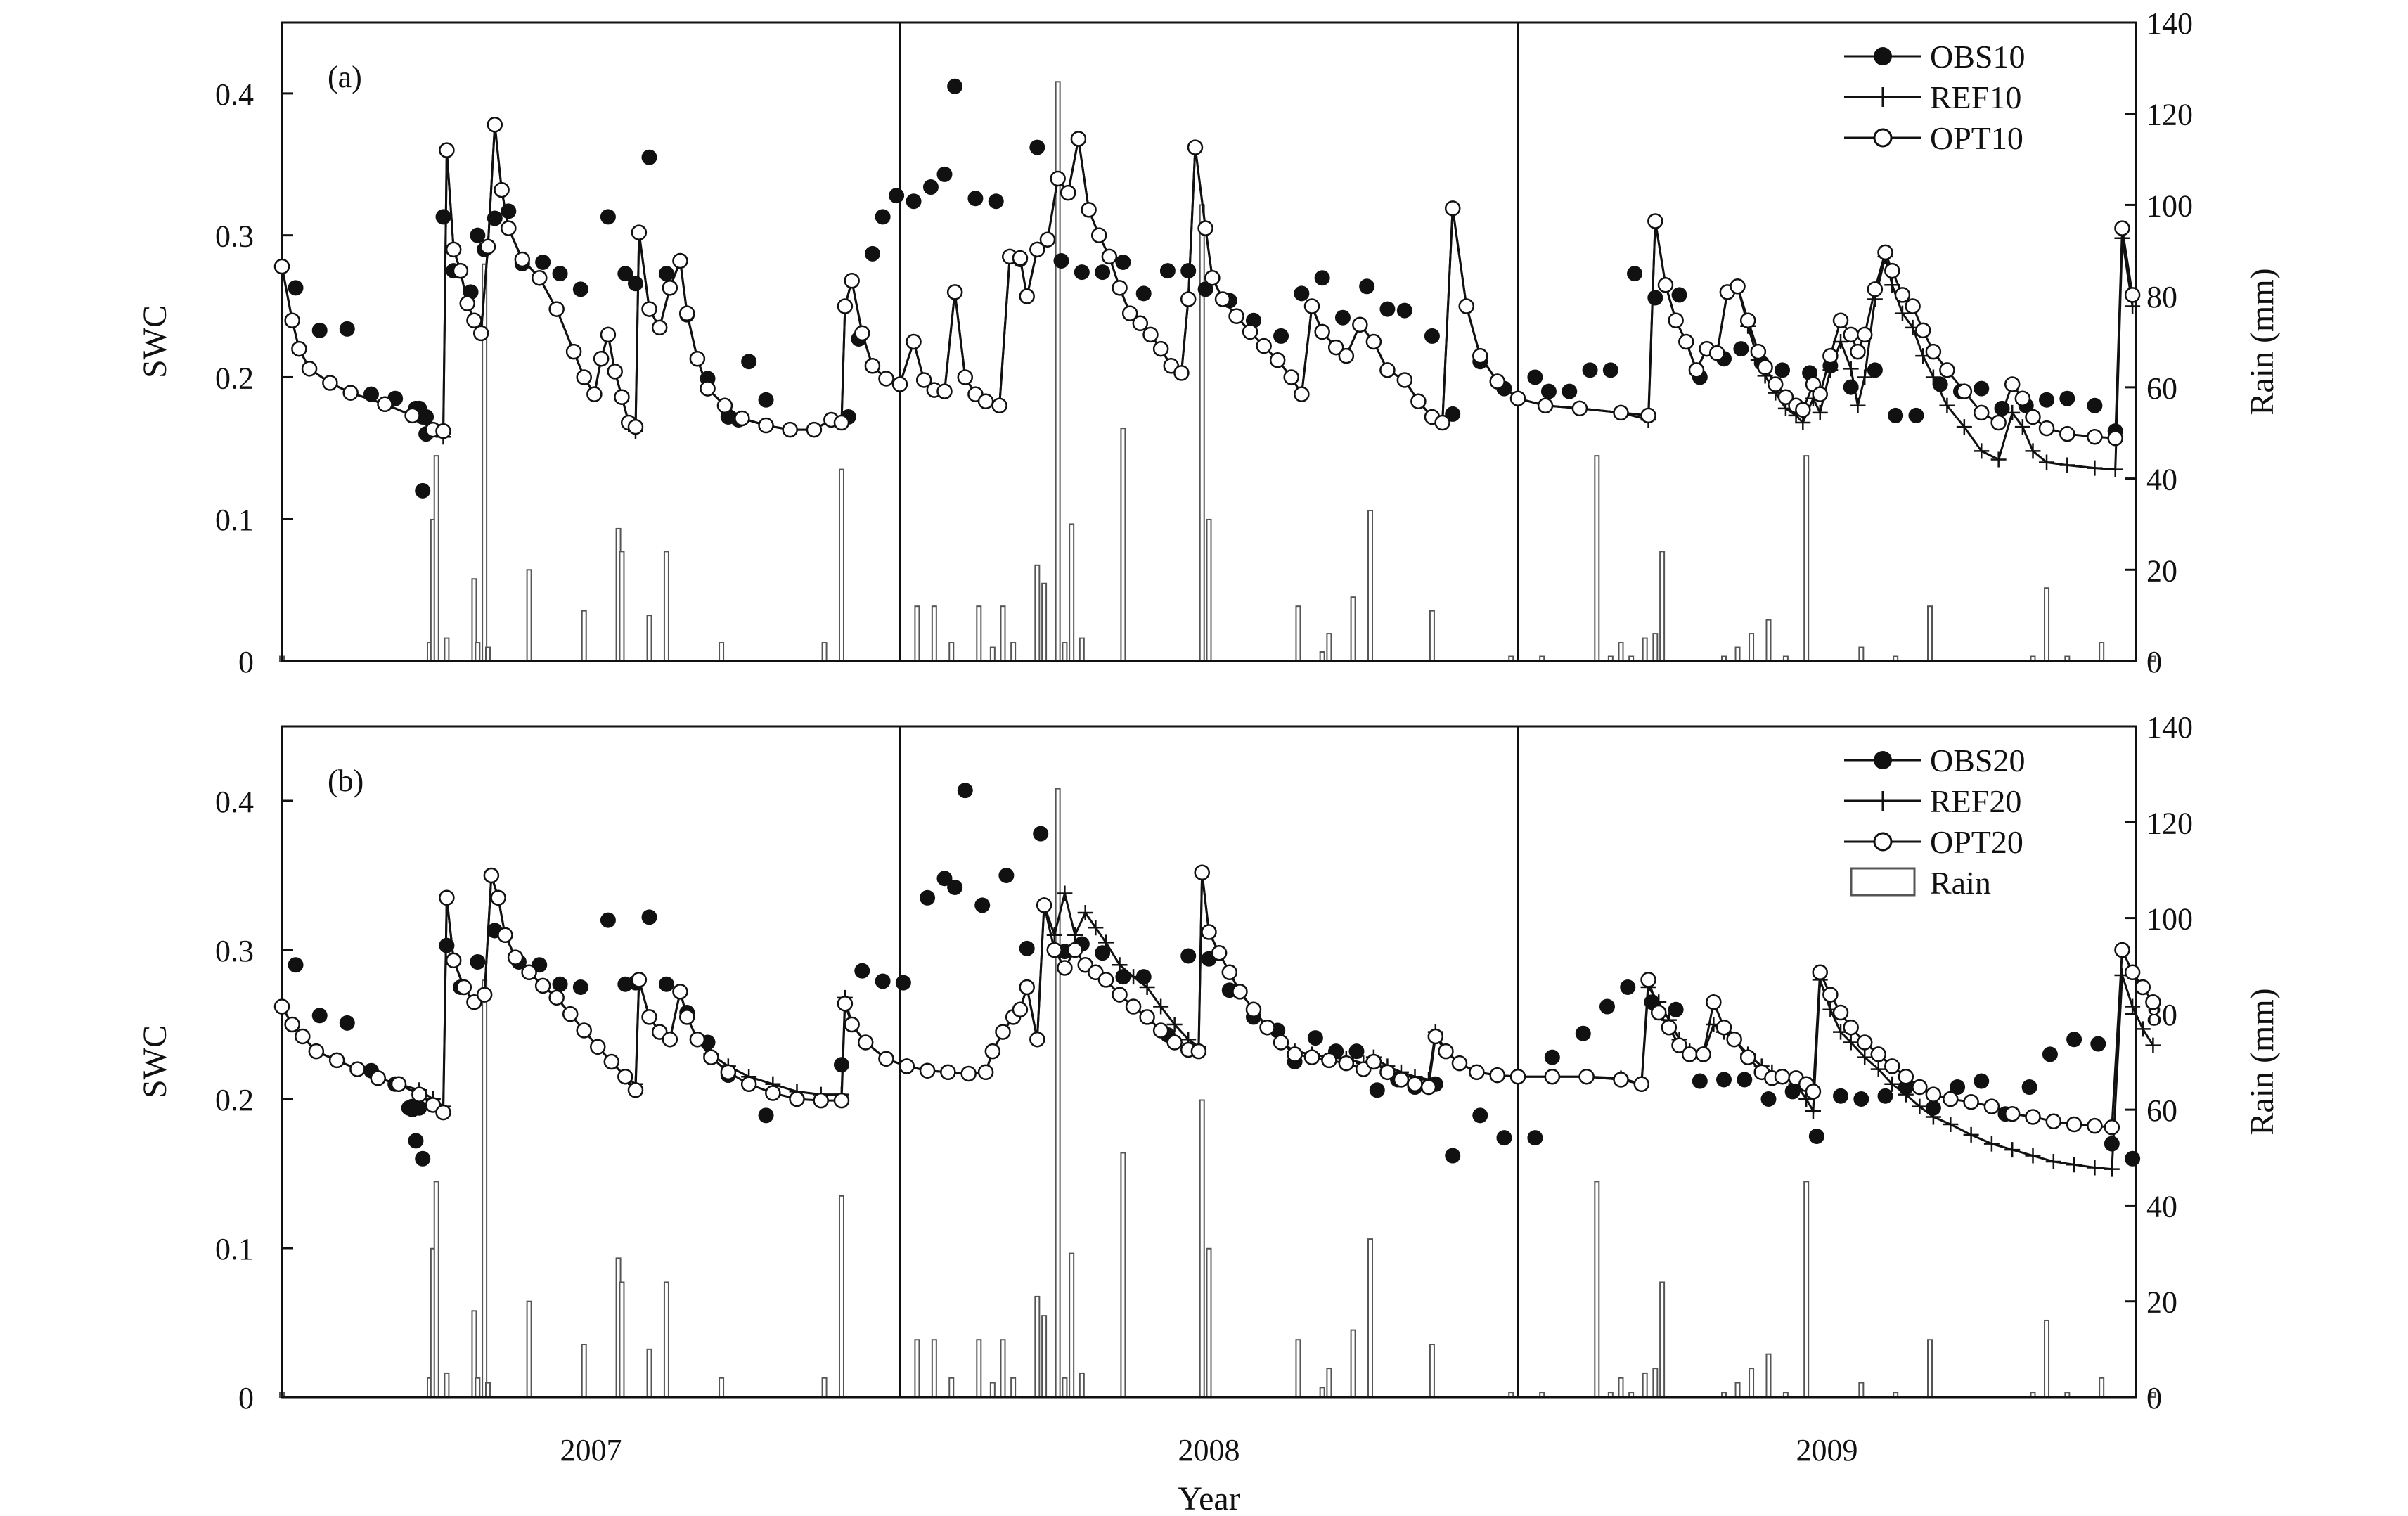  What do you see at coordinates (1883, 882) in the screenshot?
I see `legend-swatch-rain` at bounding box center [1883, 882].